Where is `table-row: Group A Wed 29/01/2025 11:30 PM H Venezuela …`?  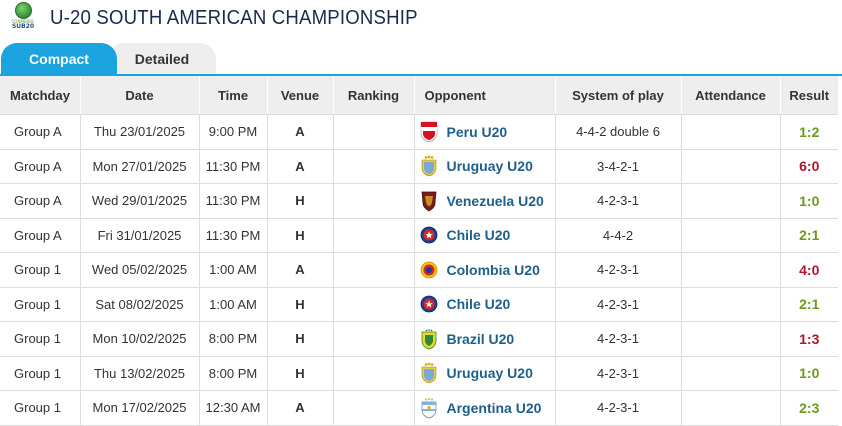 table-row: Group A Wed 29/01/2025 11:30 PM H Venezuela … is located at coordinates (419, 201).